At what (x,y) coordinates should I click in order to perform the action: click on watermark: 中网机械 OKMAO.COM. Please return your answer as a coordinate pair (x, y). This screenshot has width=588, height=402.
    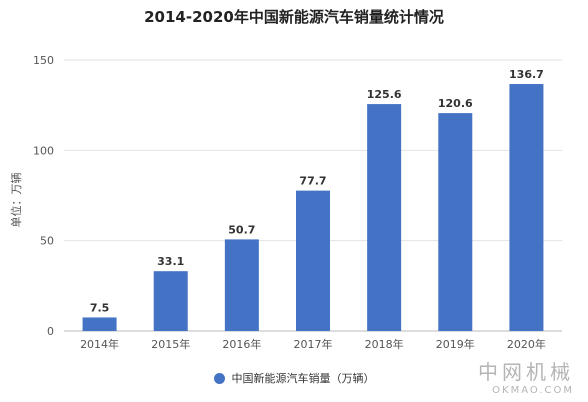
    Looking at the image, I should click on (526, 376).